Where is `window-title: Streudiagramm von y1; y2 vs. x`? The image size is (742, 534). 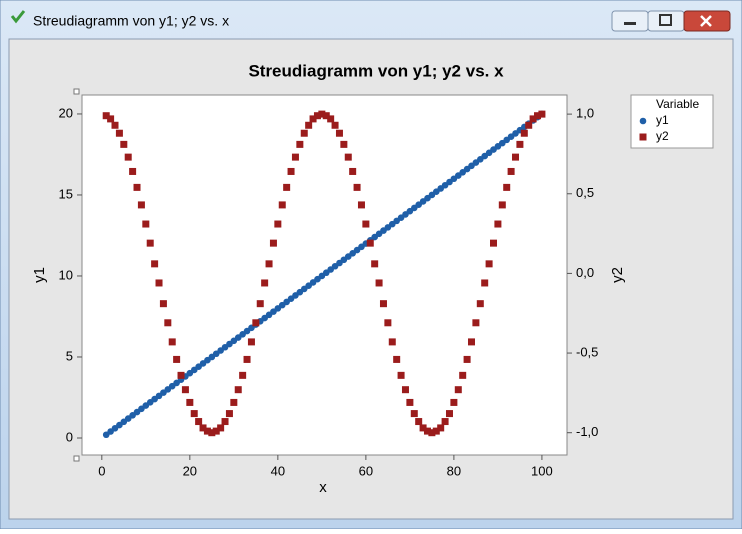
window-title: Streudiagramm von y1; y2 vs. x is located at coordinates (131, 21).